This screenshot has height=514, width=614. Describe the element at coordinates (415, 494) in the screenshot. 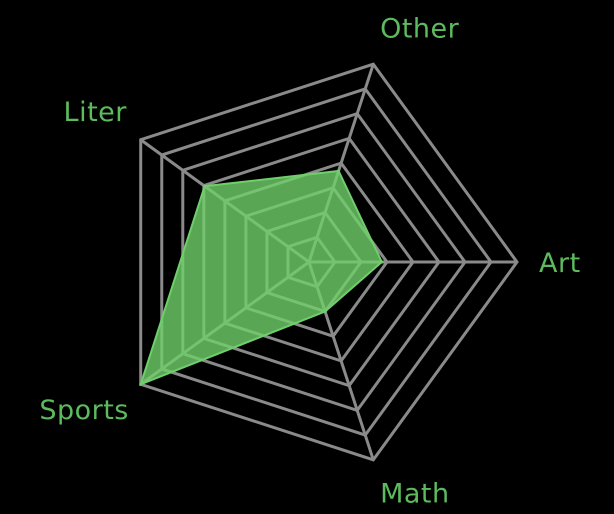

I see `axis-label-math: Math` at that location.